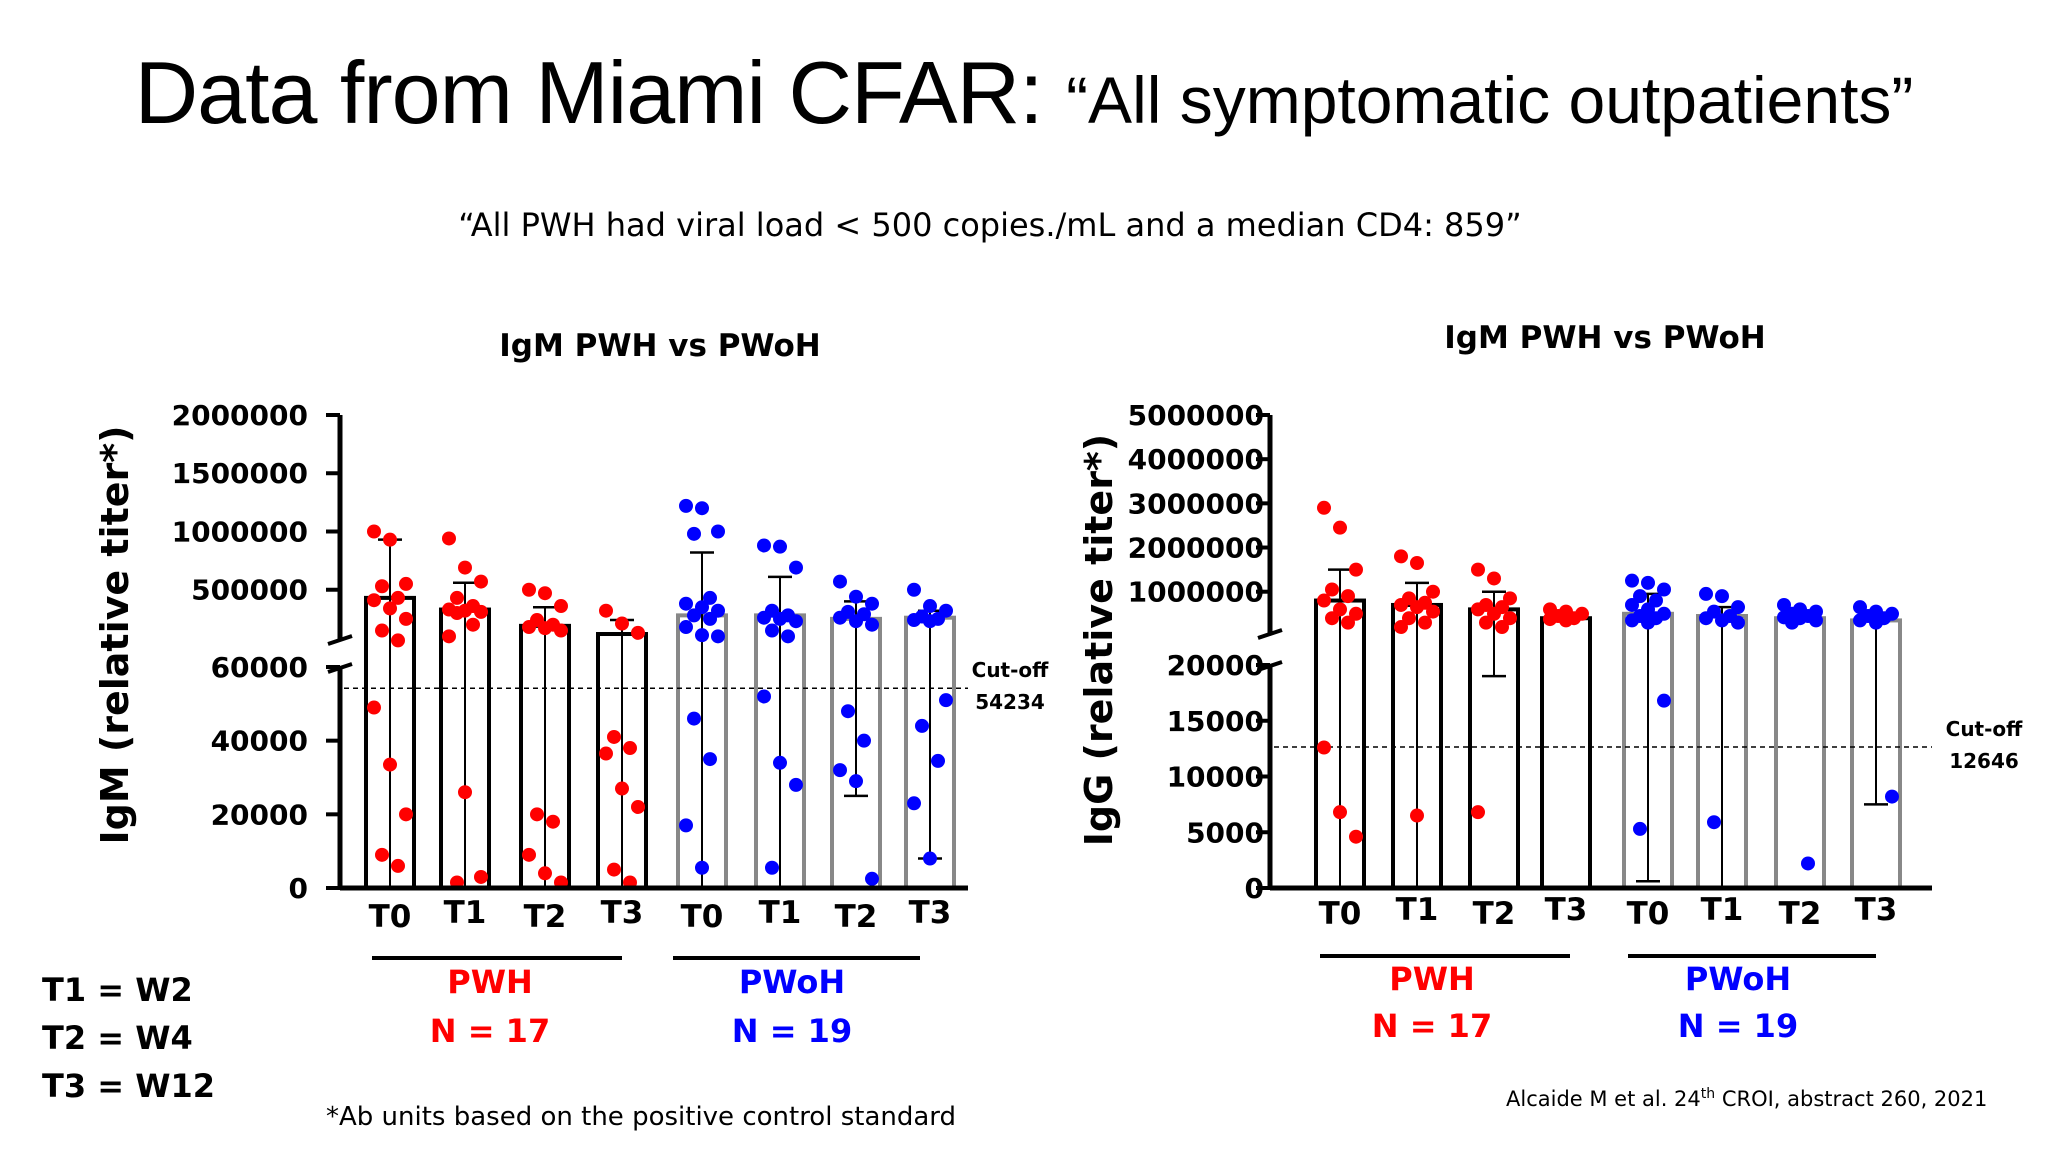 Image resolution: width=2048 pixels, height=1152 pixels. What do you see at coordinates (1738, 1026) in the screenshot?
I see `chart2-group-n-1: N = 19` at bounding box center [1738, 1026].